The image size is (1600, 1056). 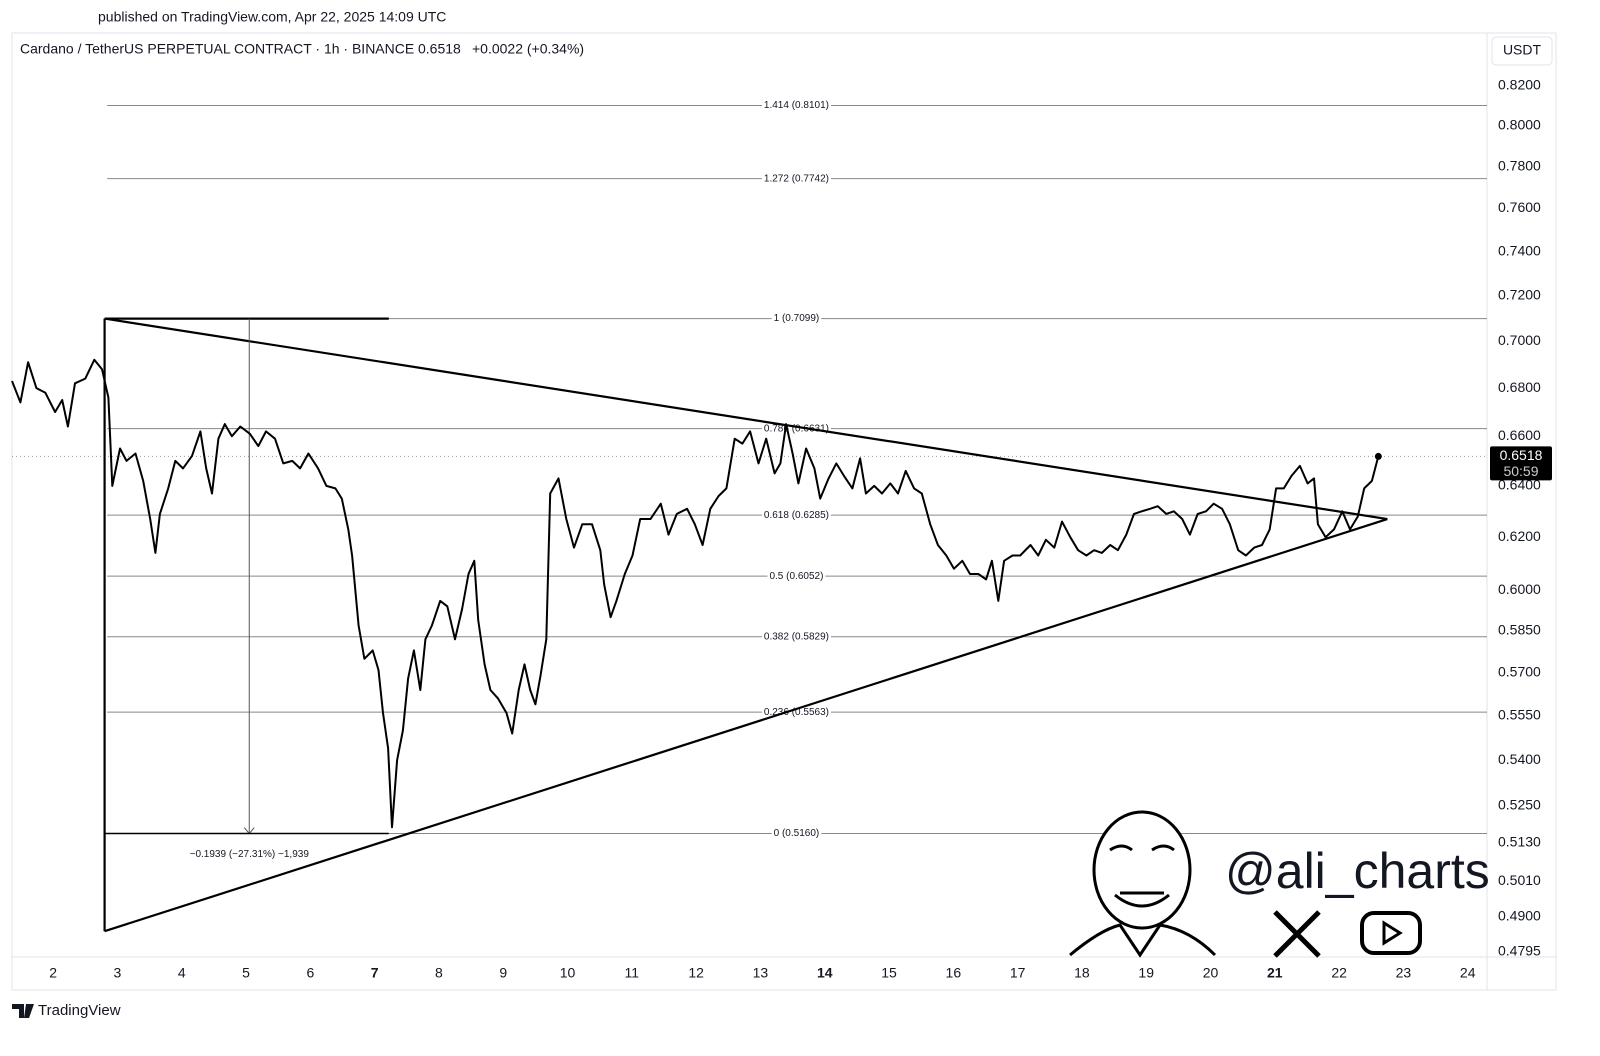 What do you see at coordinates (118, 973) in the screenshot?
I see `x-tick-label: 3` at bounding box center [118, 973].